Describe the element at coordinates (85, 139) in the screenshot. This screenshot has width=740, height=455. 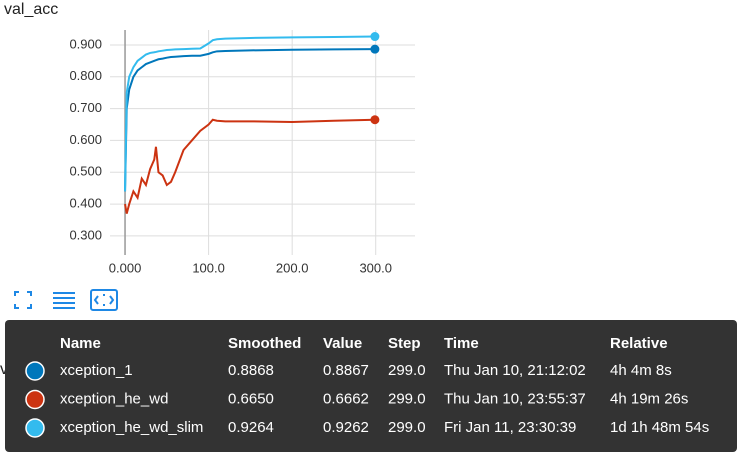
I see `y-tick-label: 0.600` at that location.